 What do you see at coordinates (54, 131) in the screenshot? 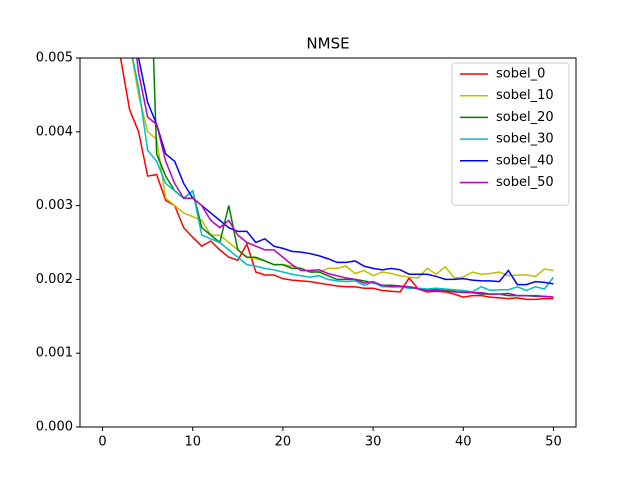
I see `y-tick-label: 0.004` at bounding box center [54, 131].